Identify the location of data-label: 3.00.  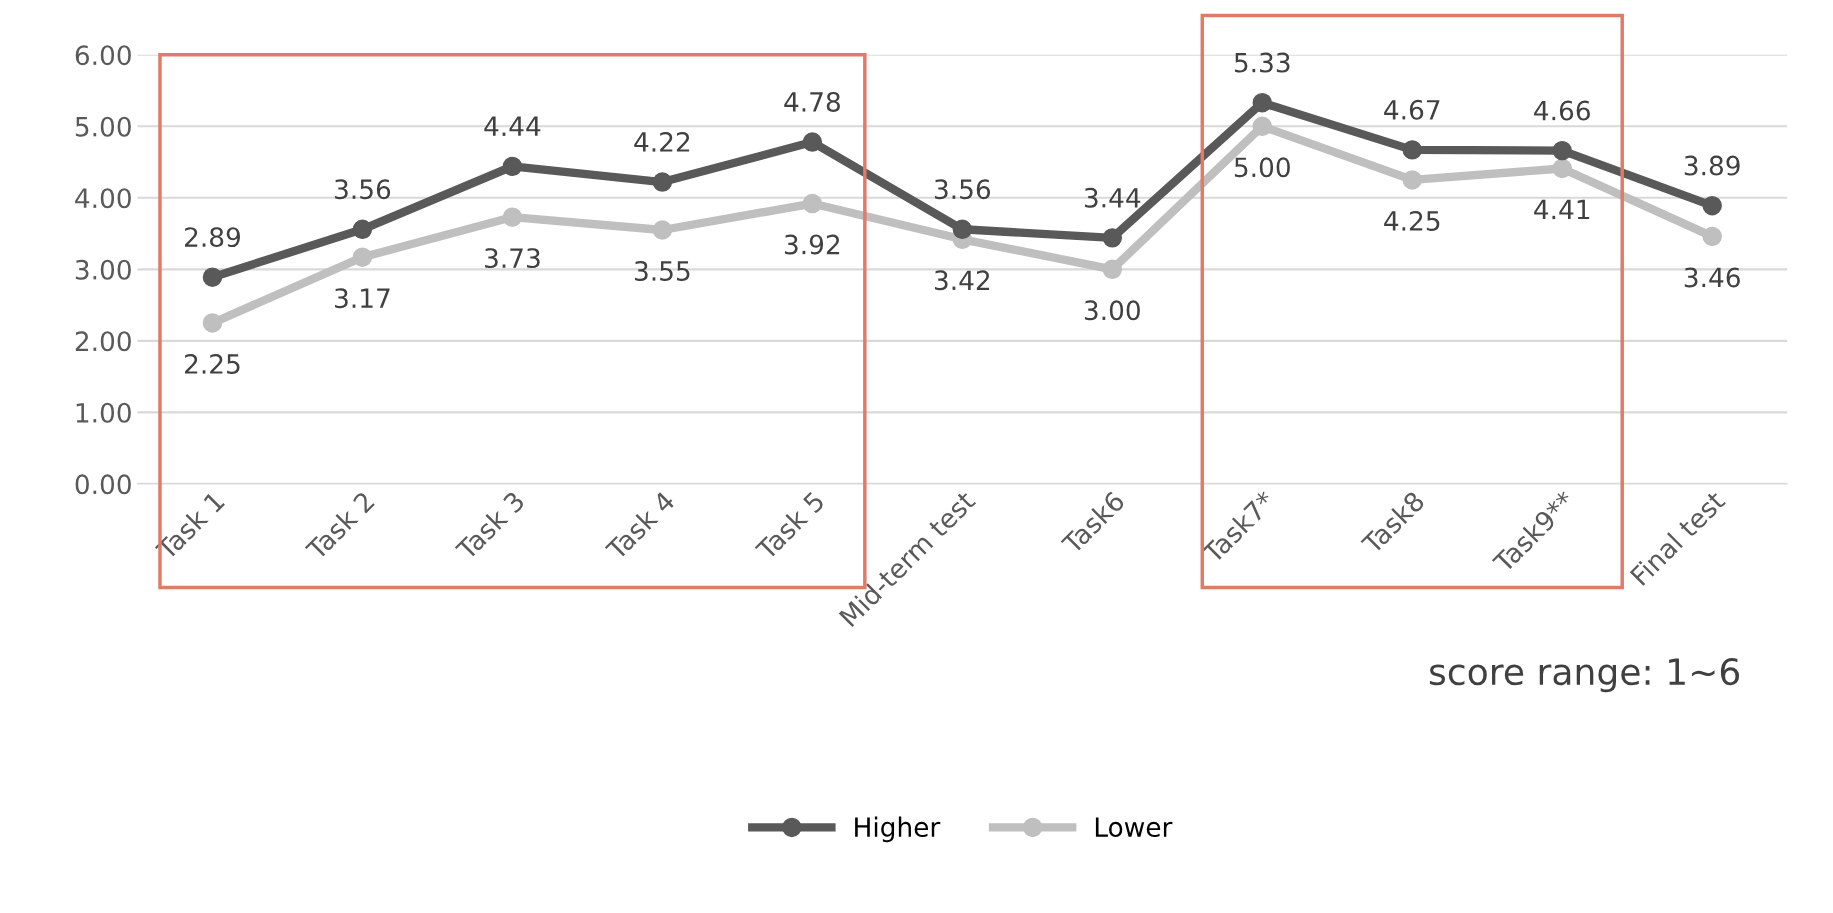
(1112, 310).